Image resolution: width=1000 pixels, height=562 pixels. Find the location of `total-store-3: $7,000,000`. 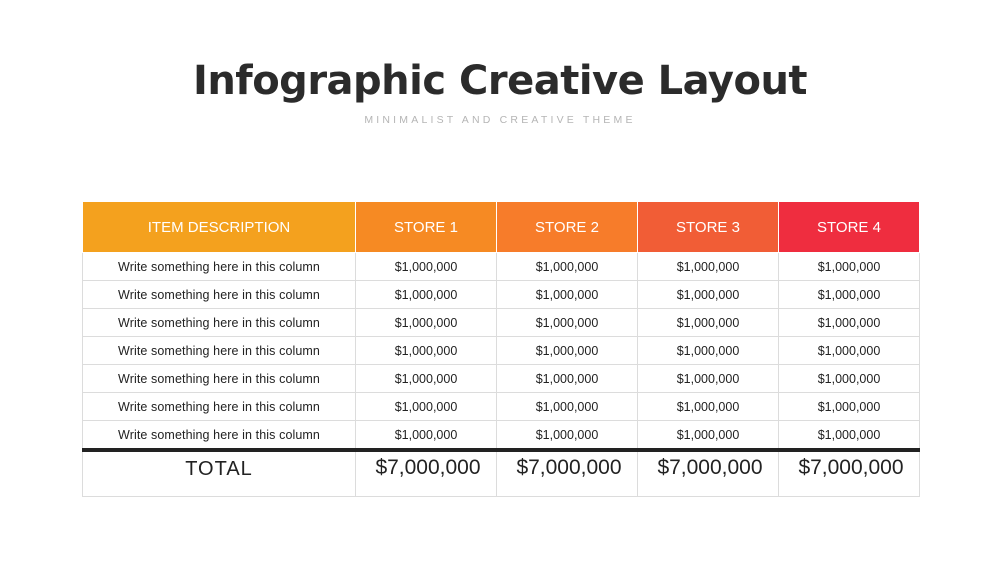

total-store-3: $7,000,000 is located at coordinates (708, 472).